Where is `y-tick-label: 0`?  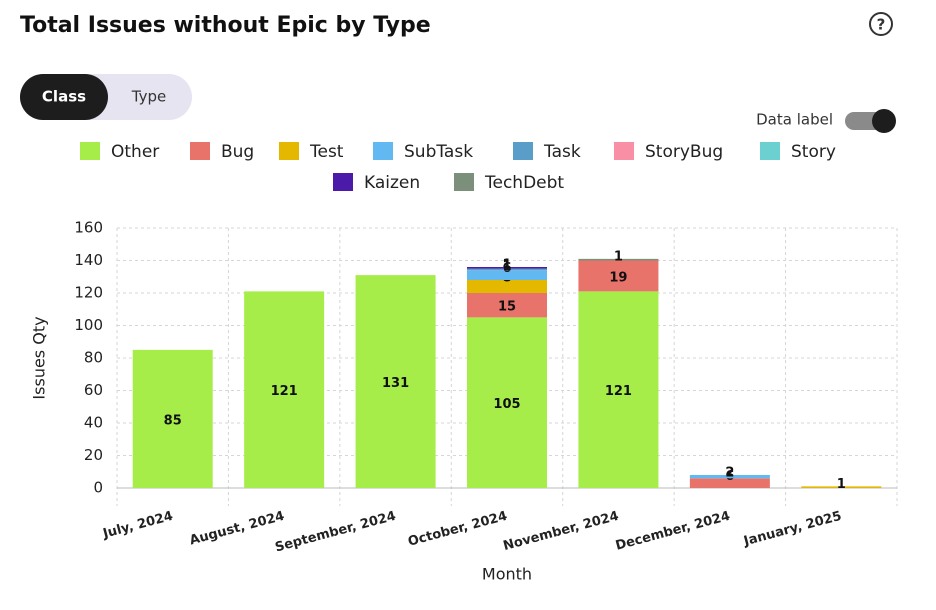 y-tick-label: 0 is located at coordinates (98, 488).